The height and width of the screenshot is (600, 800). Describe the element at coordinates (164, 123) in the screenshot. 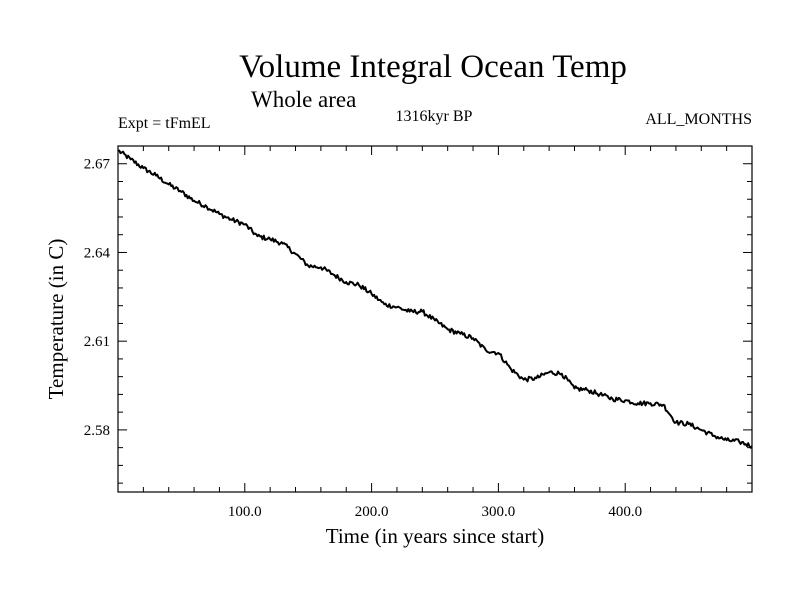

I see `experiment-label: Expt = tFmEL` at that location.